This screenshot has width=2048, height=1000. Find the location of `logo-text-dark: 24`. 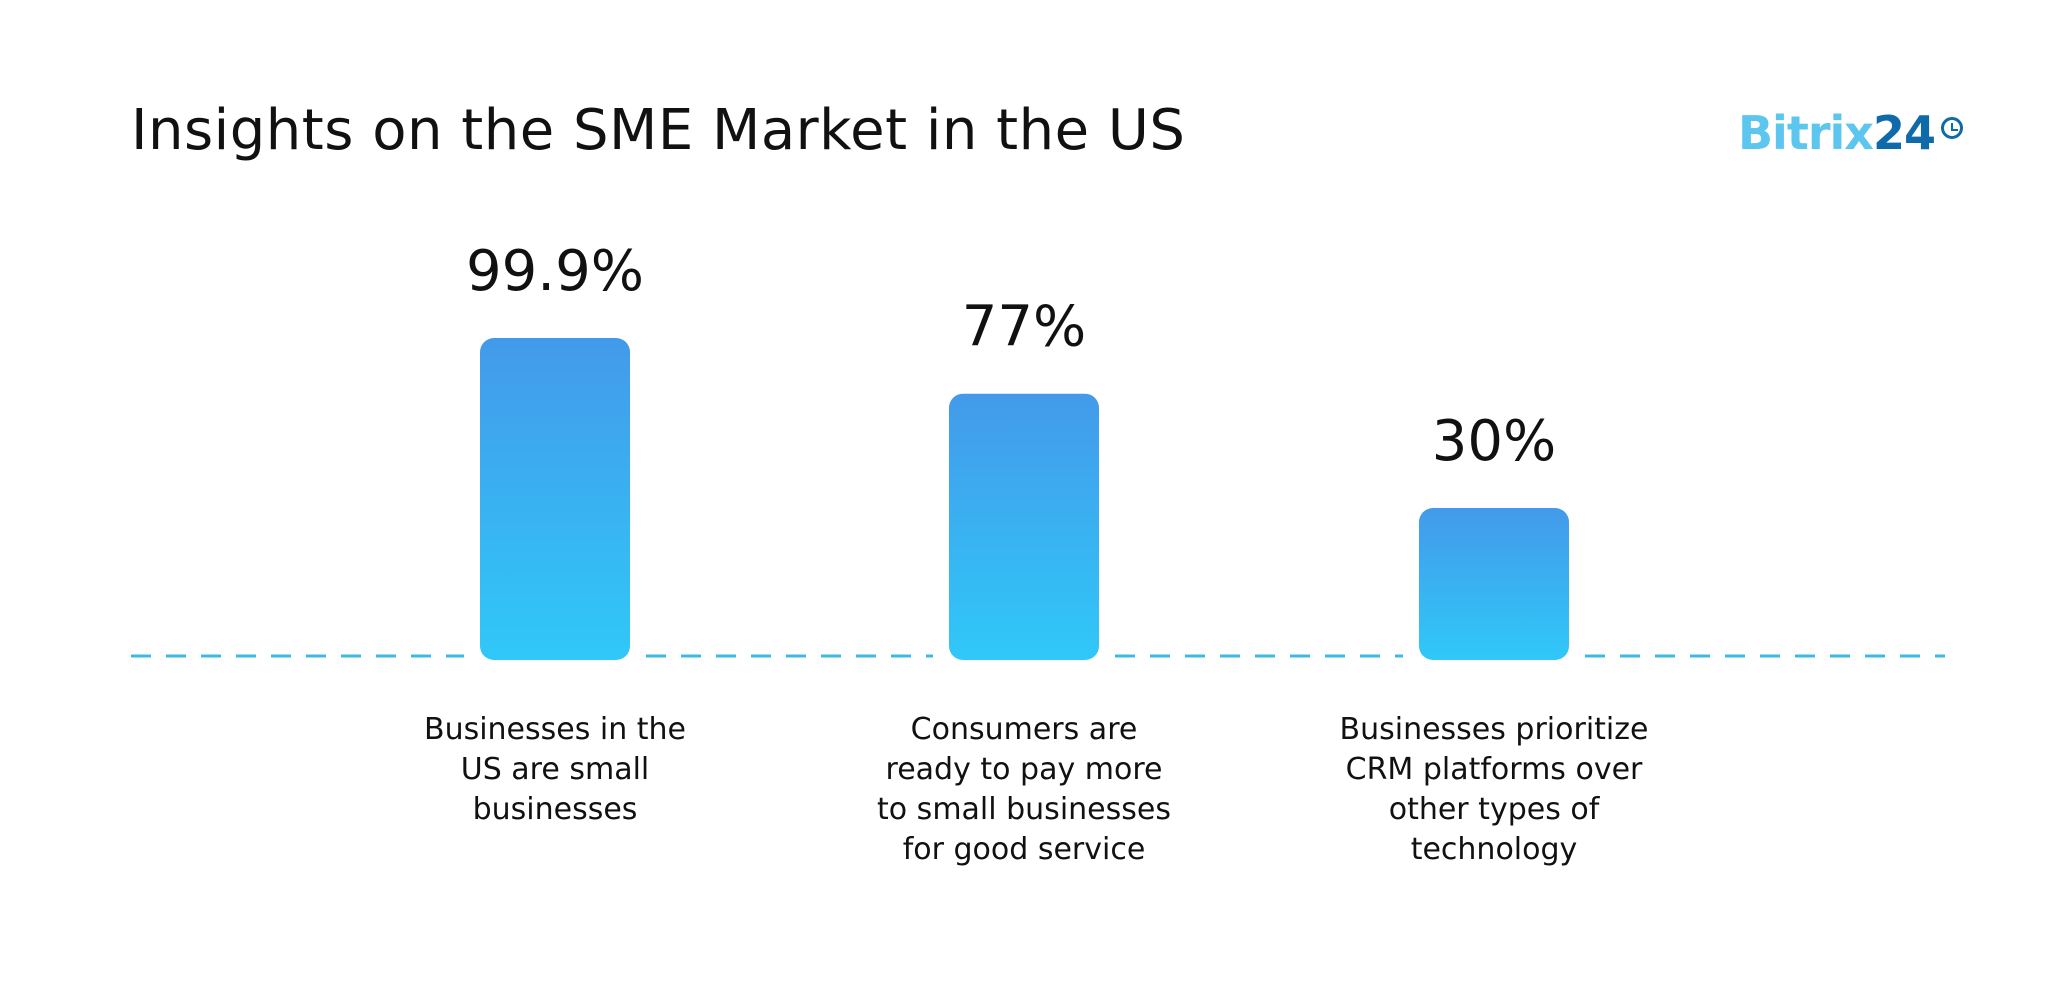

logo-text-dark: 24 is located at coordinates (1904, 133).